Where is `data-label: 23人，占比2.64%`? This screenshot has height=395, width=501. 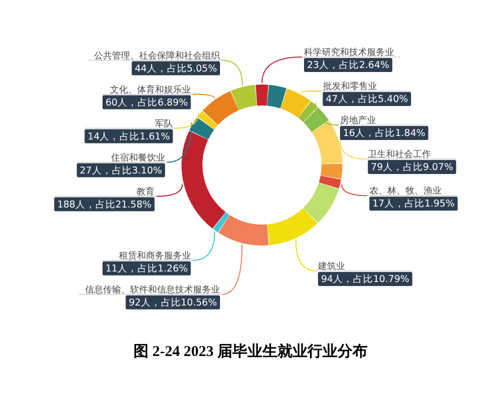 data-label: 23人，占比2.64% is located at coordinates (348, 65).